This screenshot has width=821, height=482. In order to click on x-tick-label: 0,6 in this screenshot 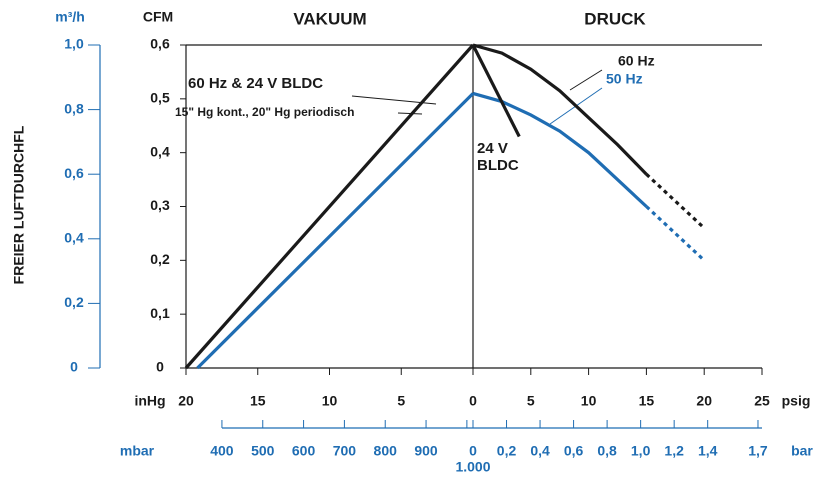, I will do `click(574, 451)`.